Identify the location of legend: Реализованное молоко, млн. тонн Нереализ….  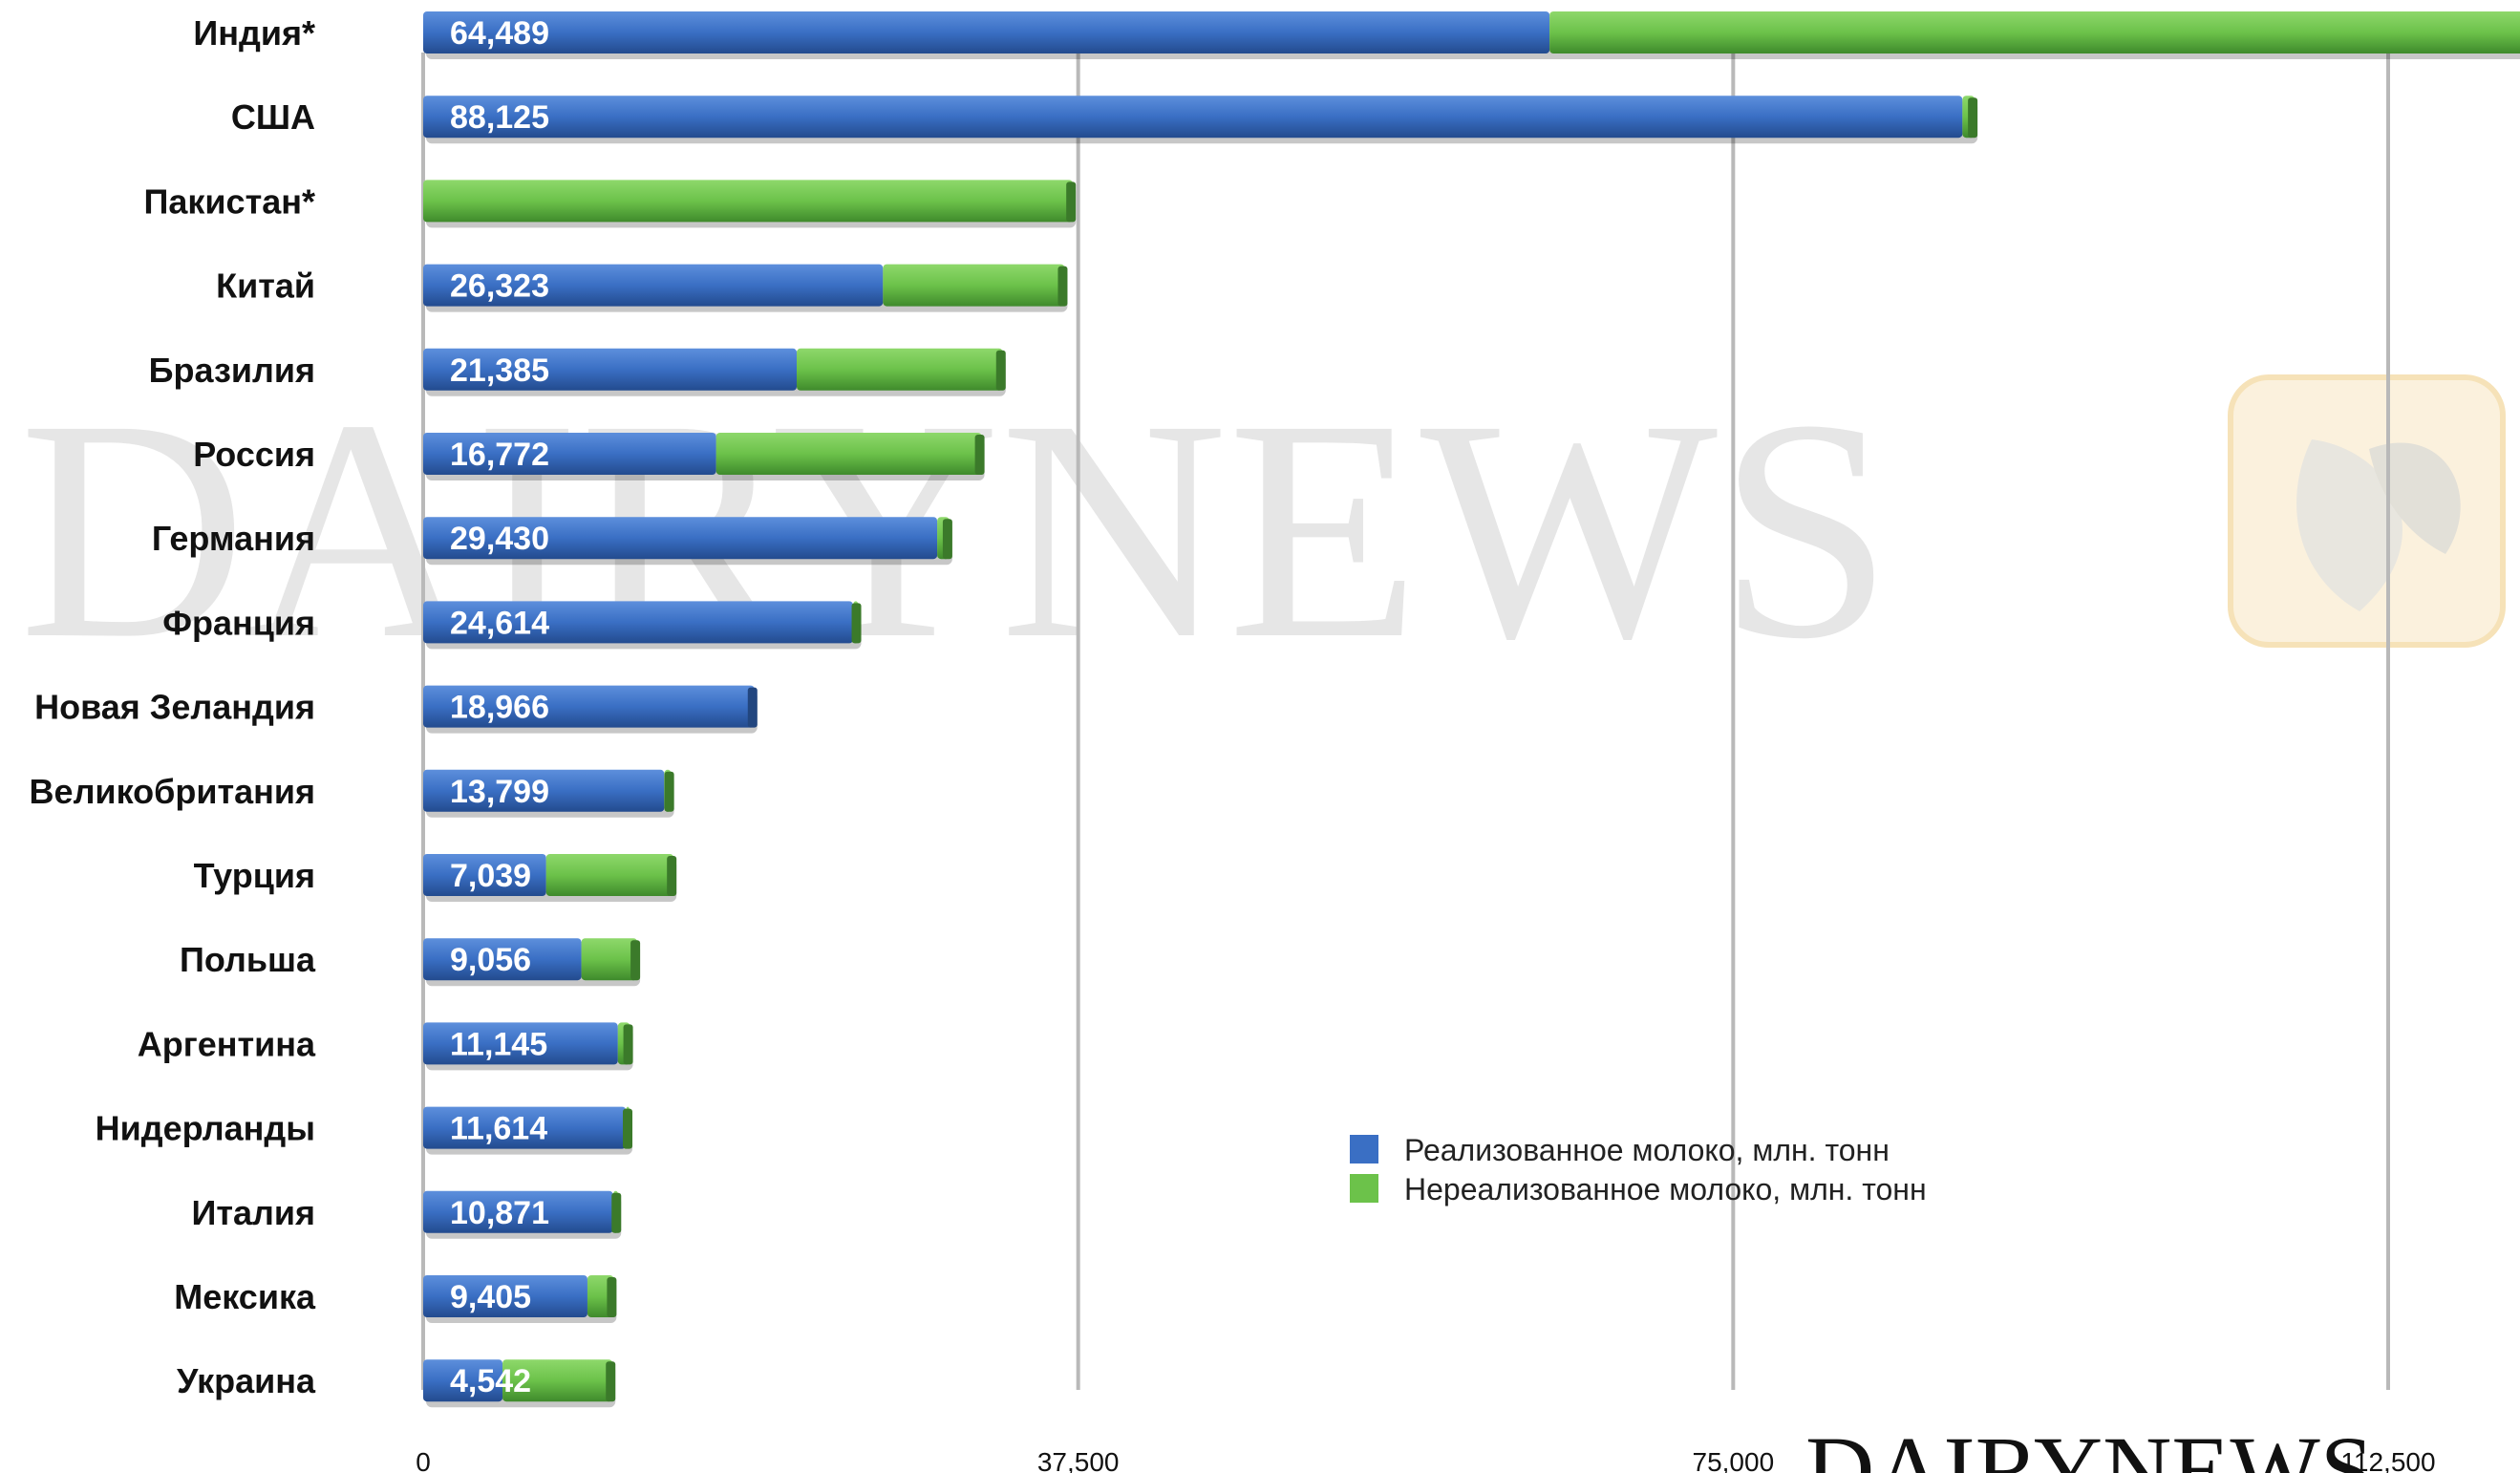
(1639, 1169).